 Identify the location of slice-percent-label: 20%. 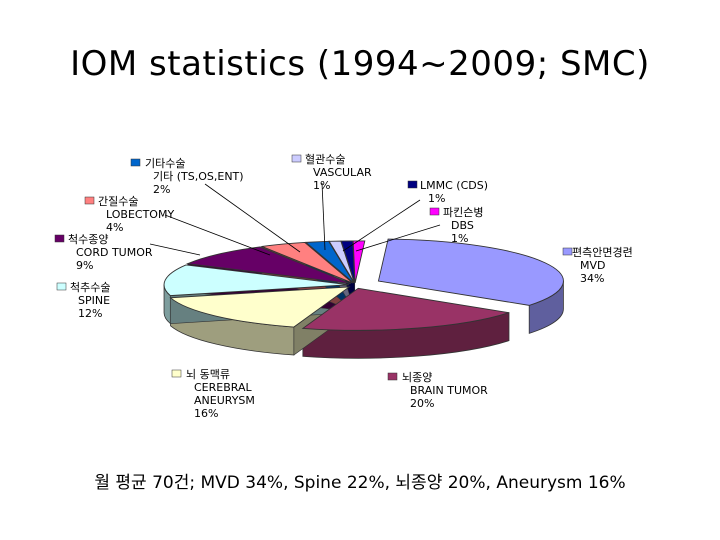
(422, 403).